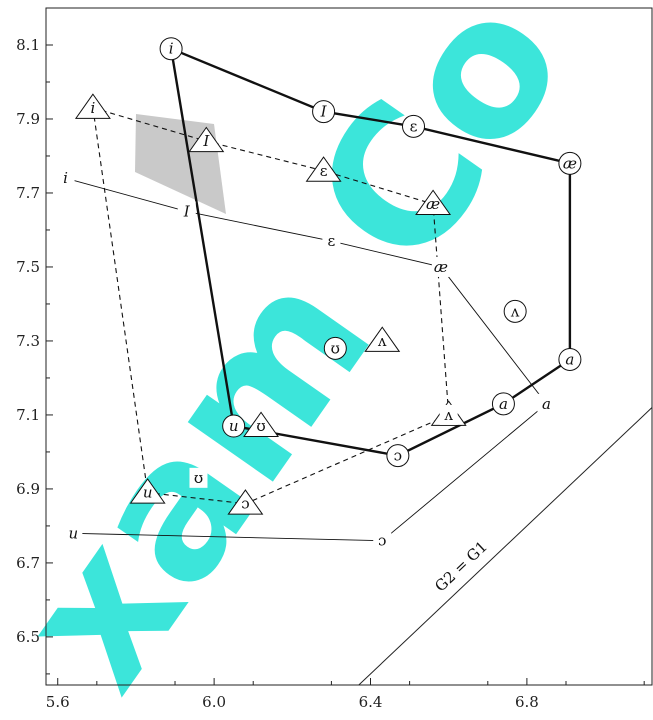  What do you see at coordinates (345, 694) in the screenshot?
I see `x-axis-ticks: 5.6 6.0 6.4 6.8` at bounding box center [345, 694].